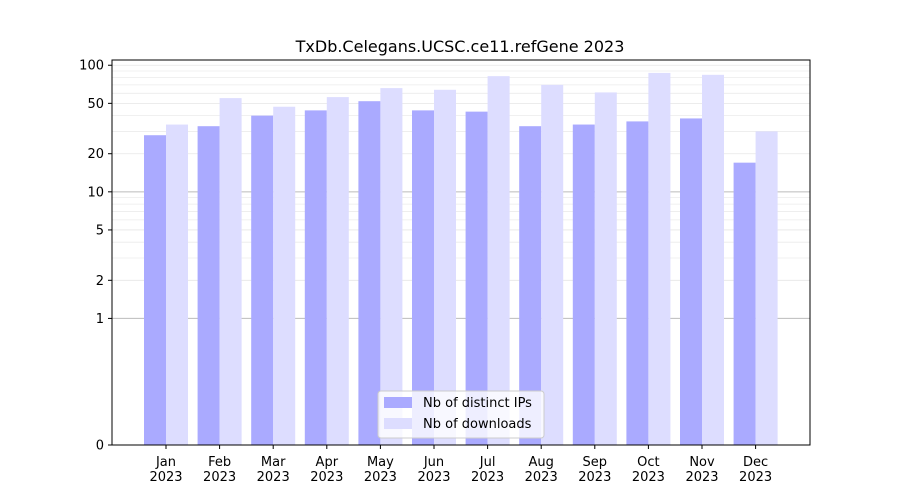 The height and width of the screenshot is (500, 900). What do you see at coordinates (460, 46) in the screenshot?
I see `chart-title: TxDb.Celegans.UCSC.ce11.refGene 2023` at bounding box center [460, 46].